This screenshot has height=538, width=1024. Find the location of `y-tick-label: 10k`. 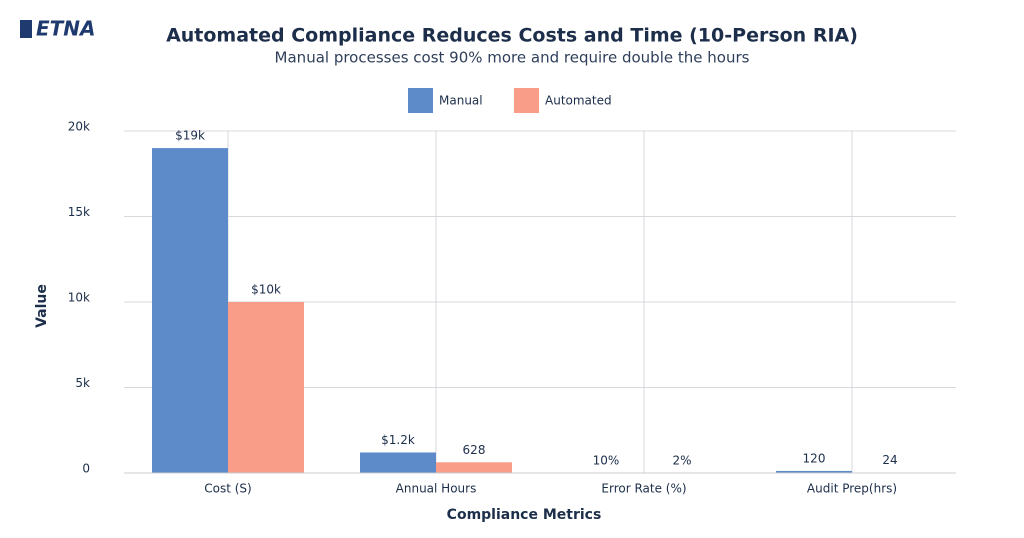

y-tick-label: 10k is located at coordinates (79, 298).